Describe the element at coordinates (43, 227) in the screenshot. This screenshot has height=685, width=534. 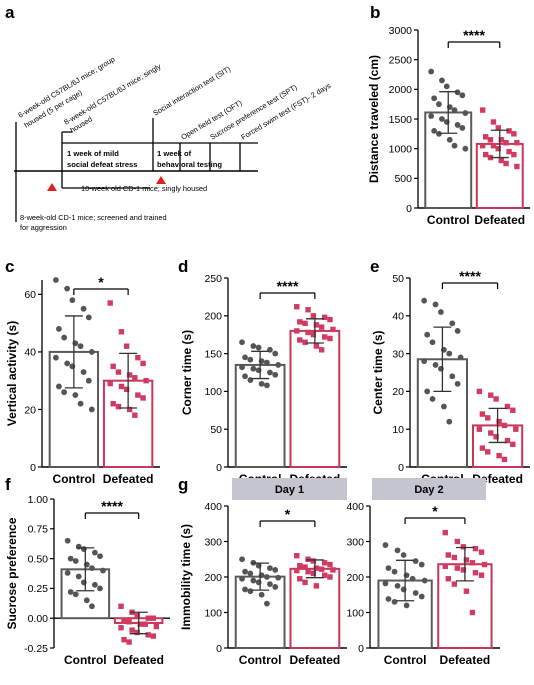
I see `cd1-training-note: for aggression` at that location.